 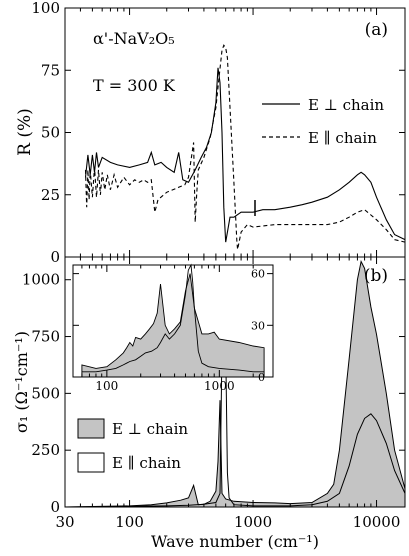 What do you see at coordinates (134, 38) in the screenshot?
I see `compound-annotation: α'-NaV₂O₅` at bounding box center [134, 38].